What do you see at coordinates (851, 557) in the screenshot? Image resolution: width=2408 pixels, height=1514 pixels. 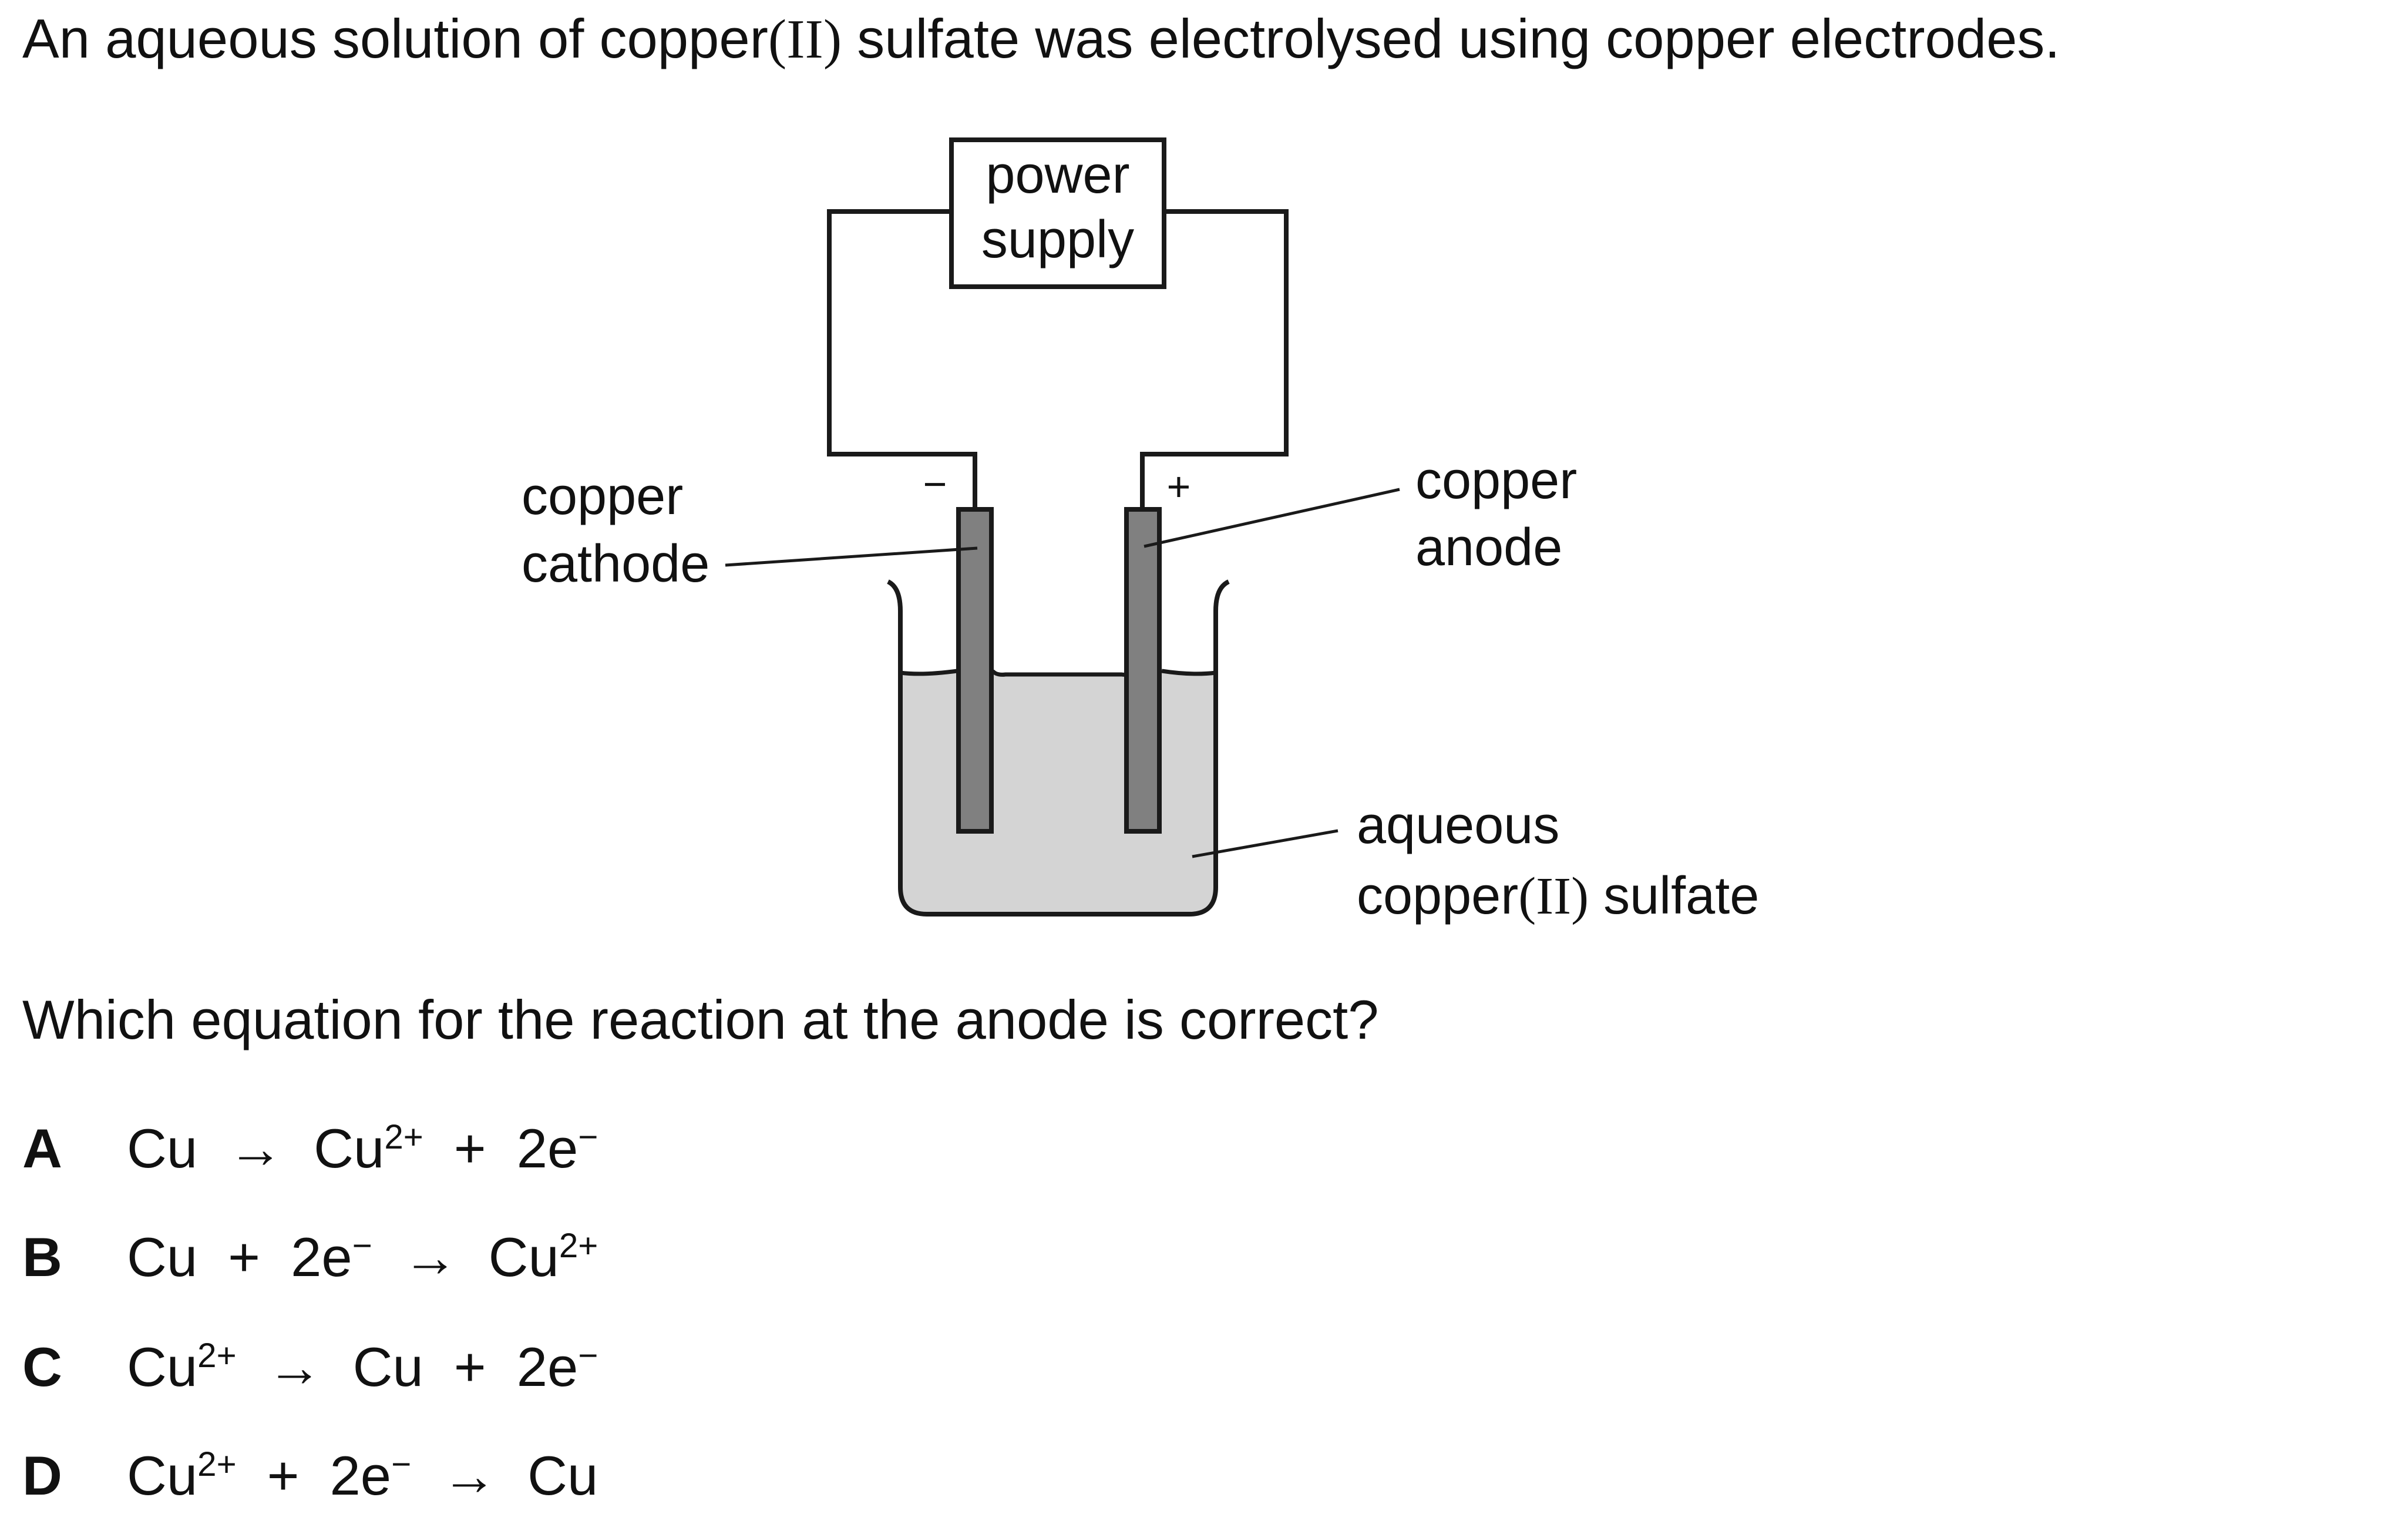 I see `cathode-leader-line` at bounding box center [851, 557].